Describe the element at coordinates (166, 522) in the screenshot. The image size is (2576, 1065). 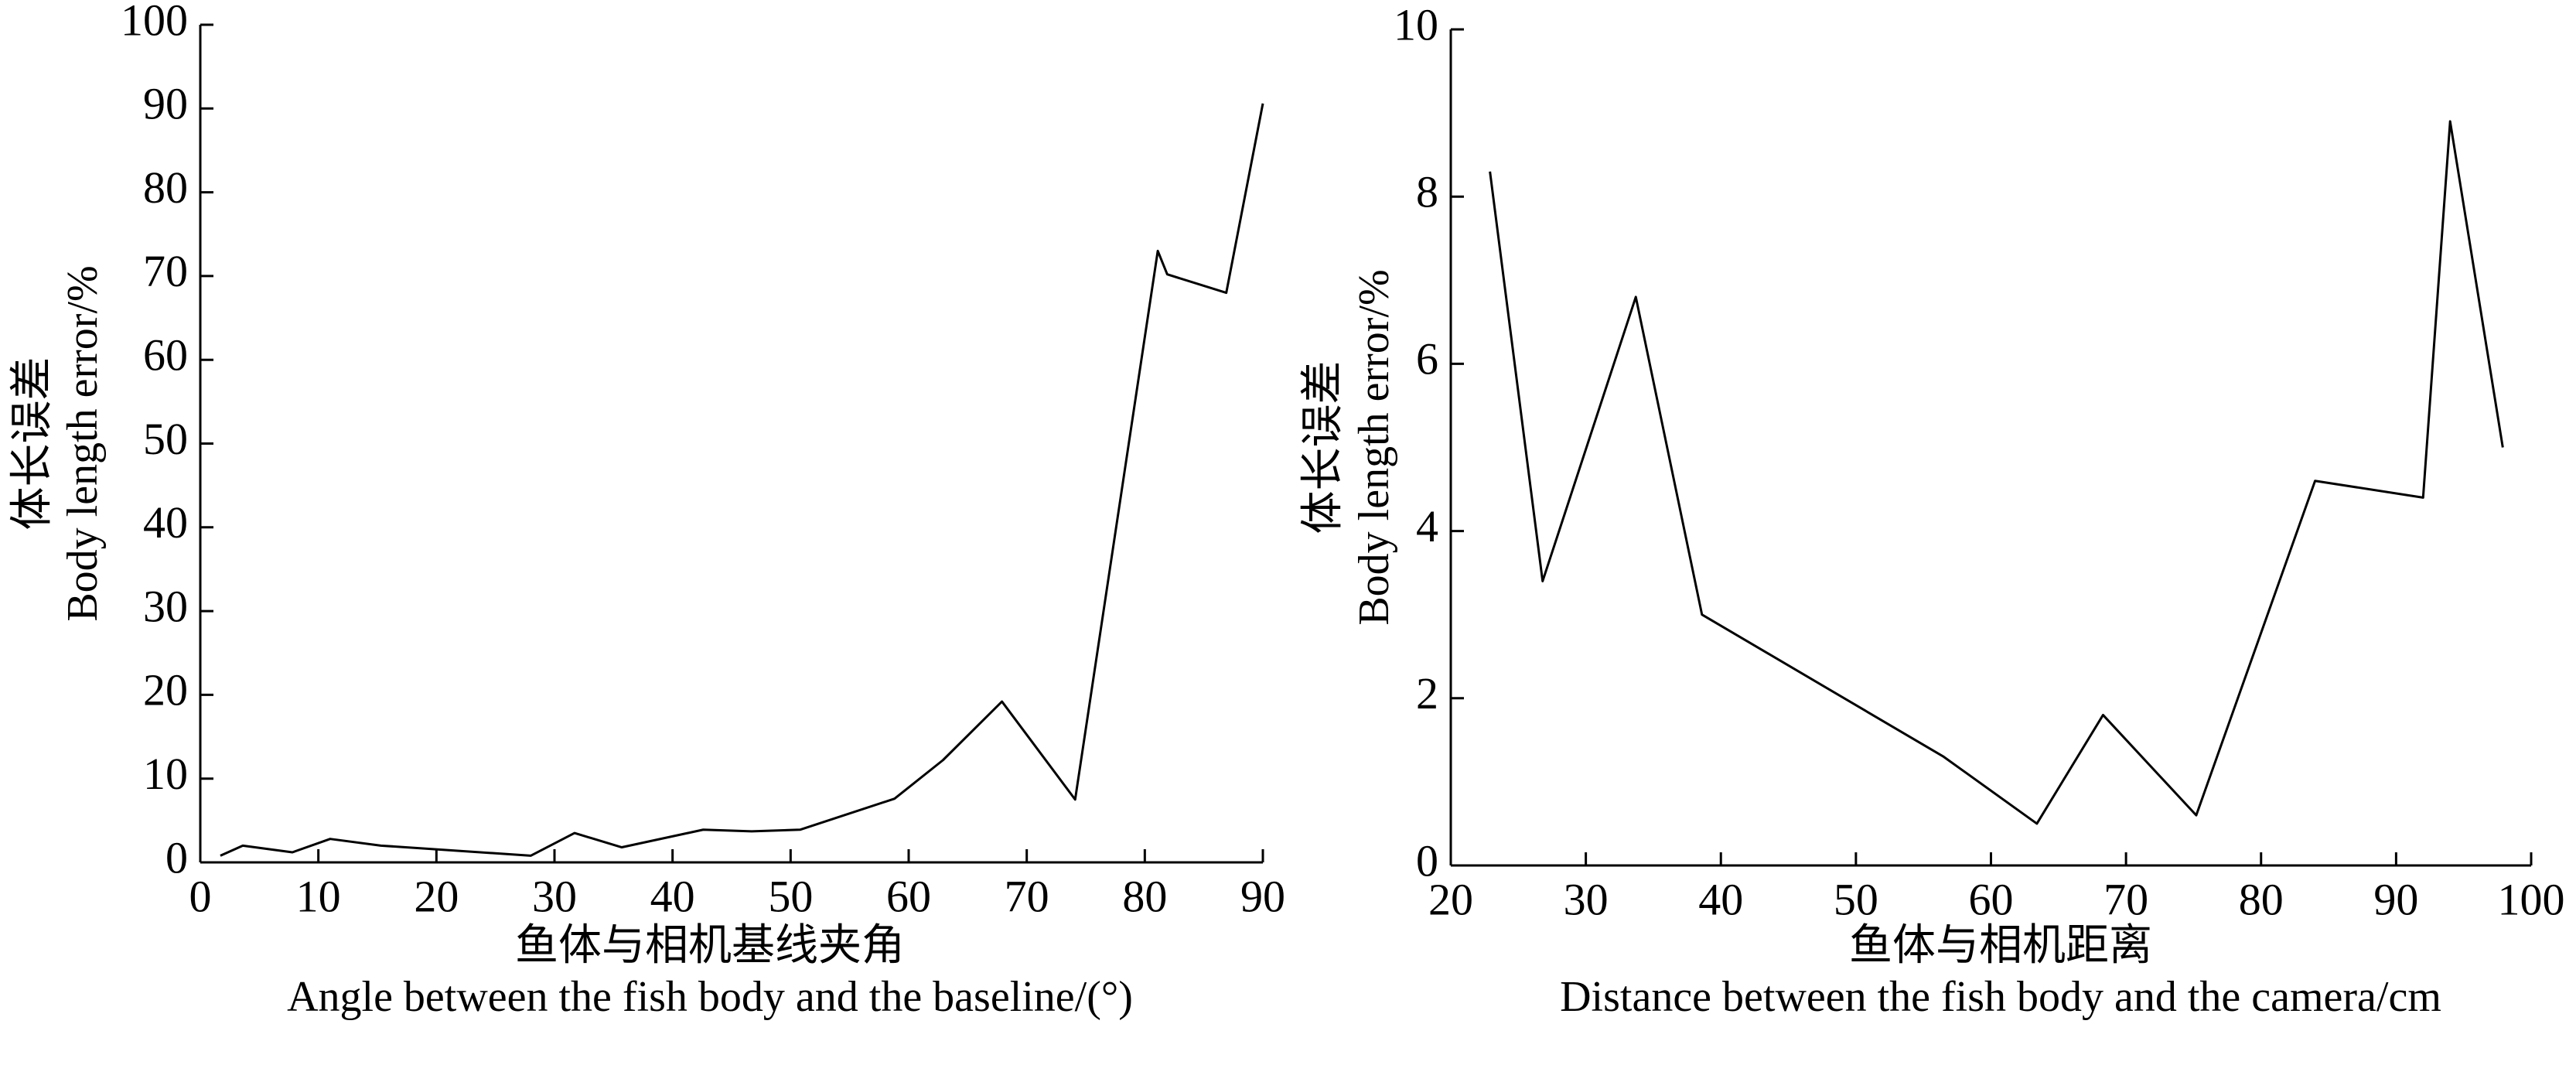
I see `y-tick-label: 40` at that location.